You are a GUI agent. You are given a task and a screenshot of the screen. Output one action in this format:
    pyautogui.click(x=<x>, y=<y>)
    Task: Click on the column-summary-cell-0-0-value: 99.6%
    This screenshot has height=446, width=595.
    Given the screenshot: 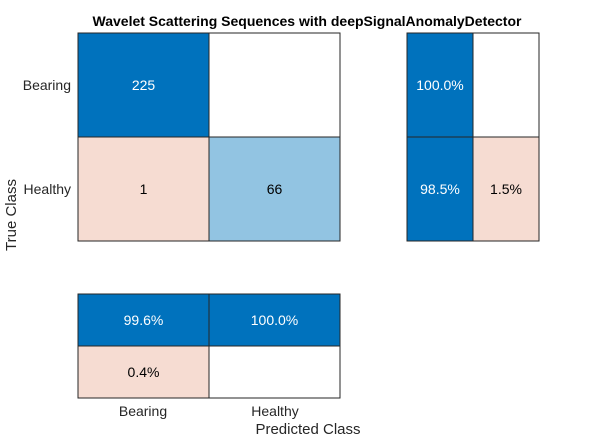 What is the action you would take?
    pyautogui.click(x=144, y=320)
    